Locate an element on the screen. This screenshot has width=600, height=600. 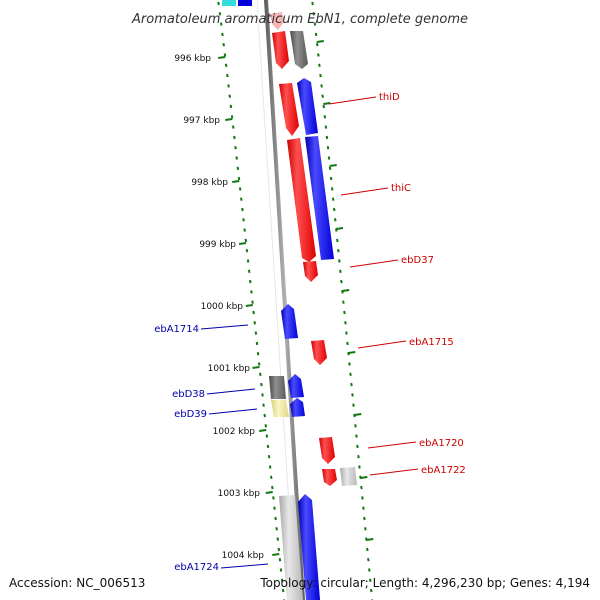
gene-label-ebA1720: ebA1720 is located at coordinates (441, 443).